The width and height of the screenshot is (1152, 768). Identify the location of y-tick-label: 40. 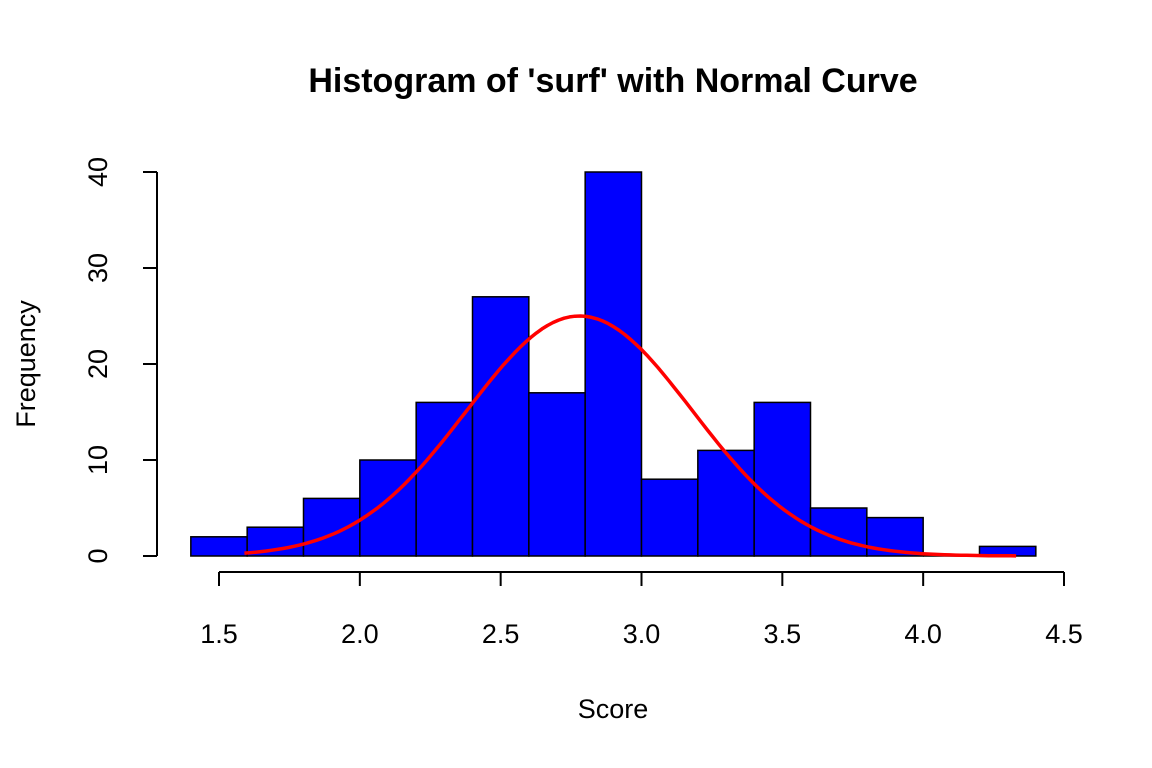
(98, 172).